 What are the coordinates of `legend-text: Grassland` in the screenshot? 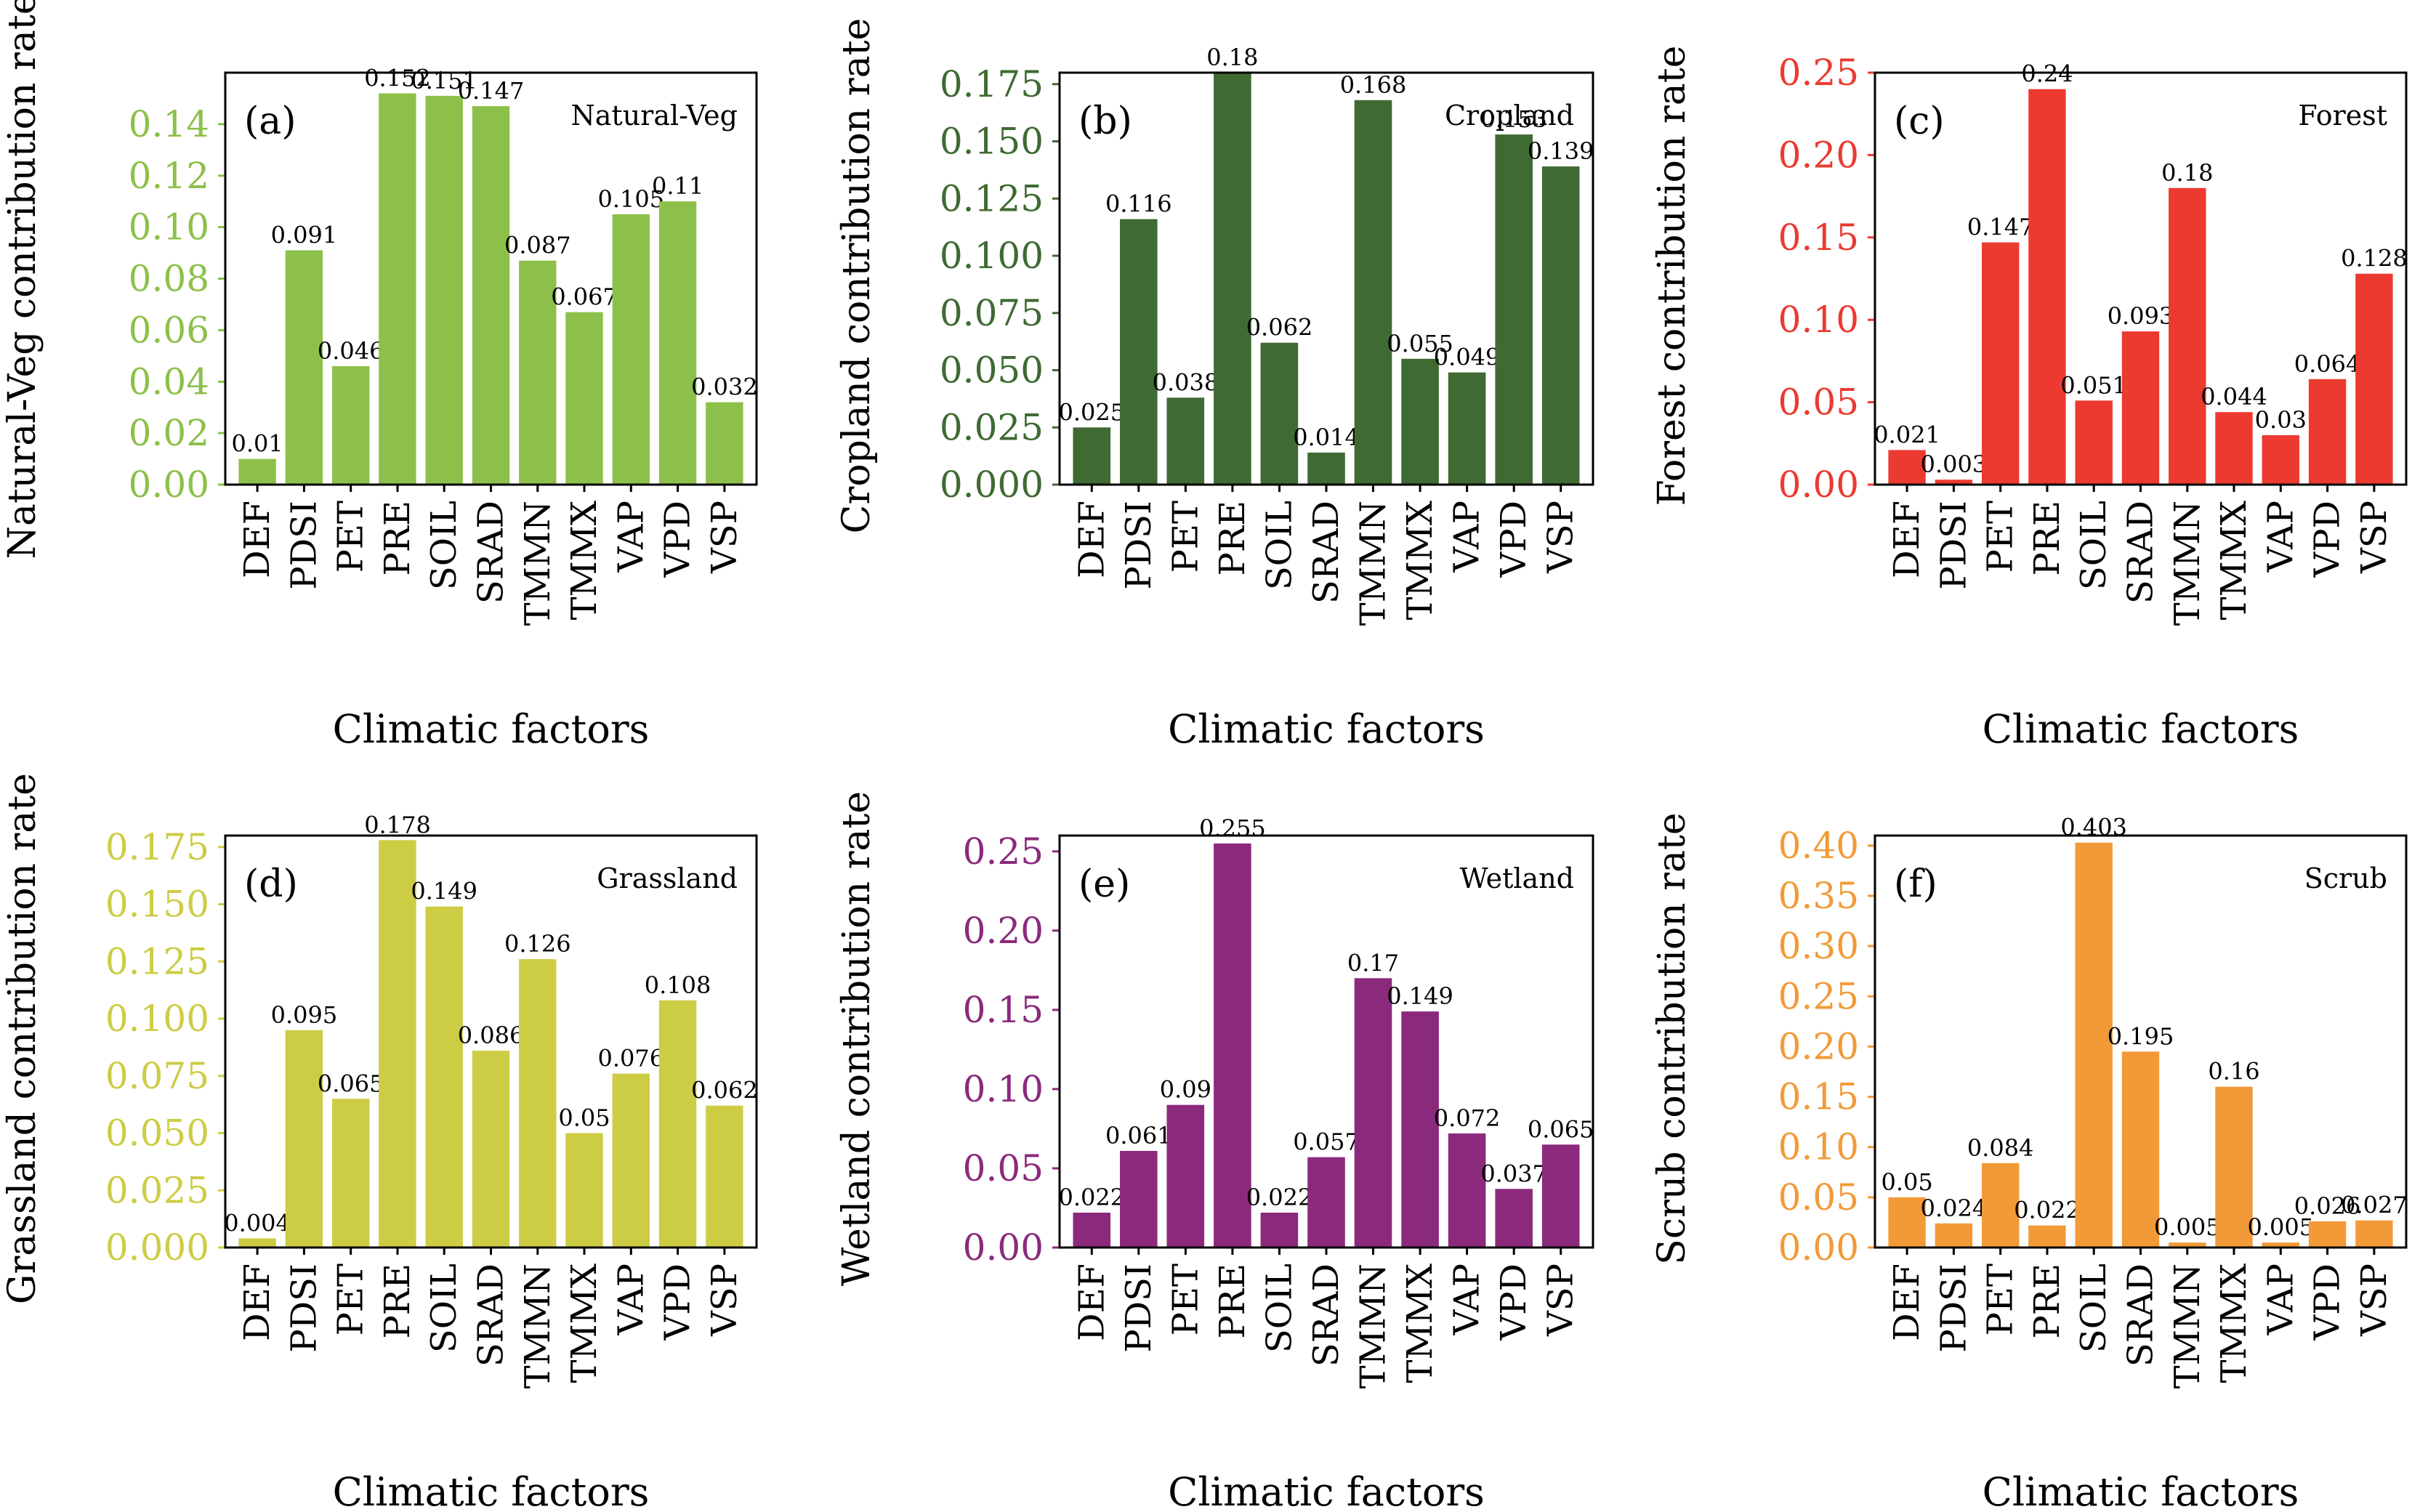 It's located at (667, 878).